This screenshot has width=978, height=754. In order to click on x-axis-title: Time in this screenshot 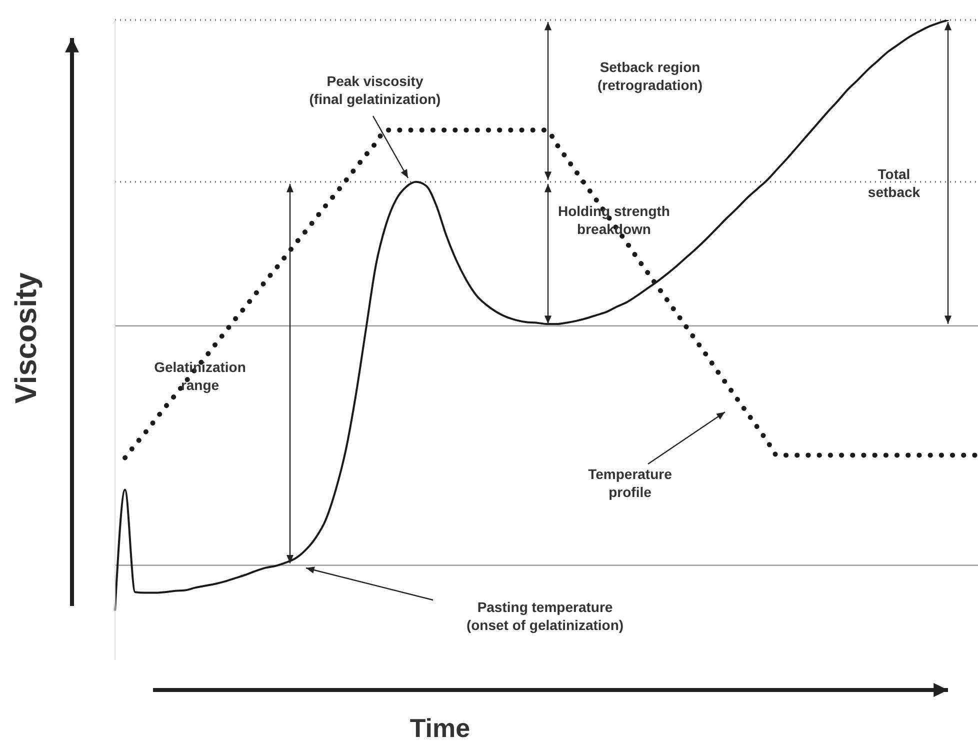, I will do `click(440, 728)`.